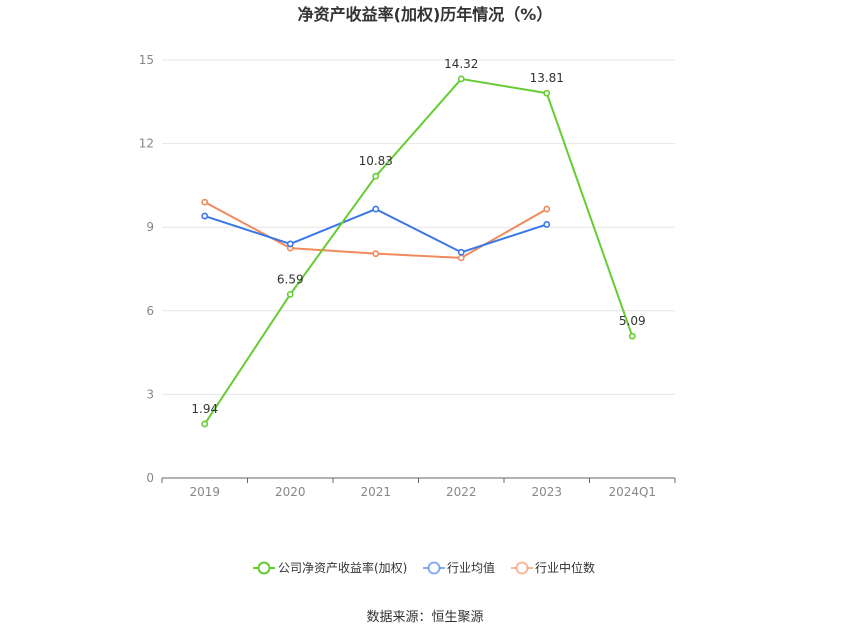 This screenshot has height=640, width=850. I want to click on legend: 公司净资产收益率(加权) 行业均值 行业中位数, so click(424, 567).